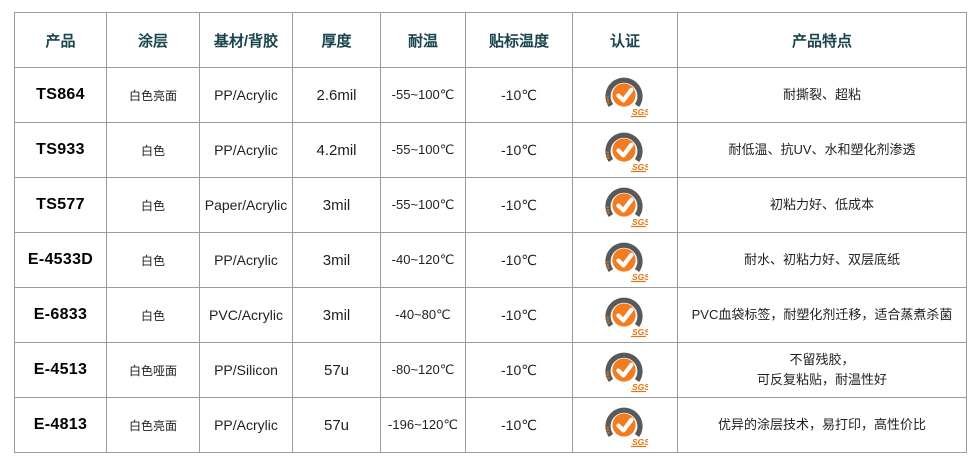 The image size is (980, 463). I want to click on product-name-cell: TS933, so click(60, 150).